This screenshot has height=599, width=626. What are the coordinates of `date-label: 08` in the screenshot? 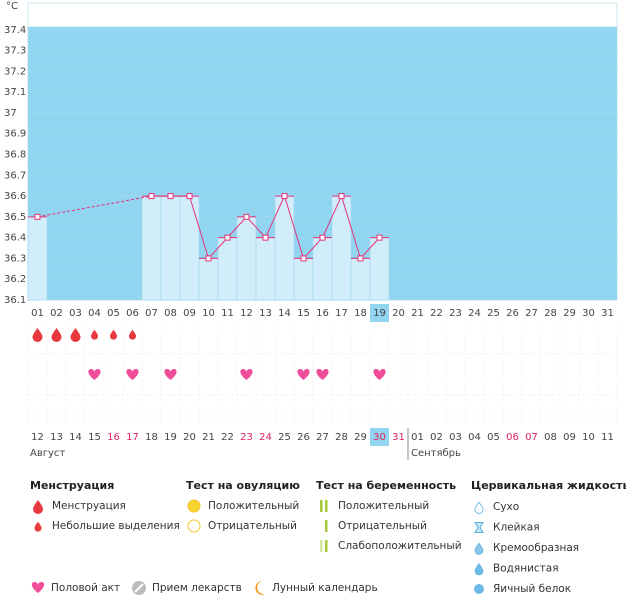 It's located at (550, 437).